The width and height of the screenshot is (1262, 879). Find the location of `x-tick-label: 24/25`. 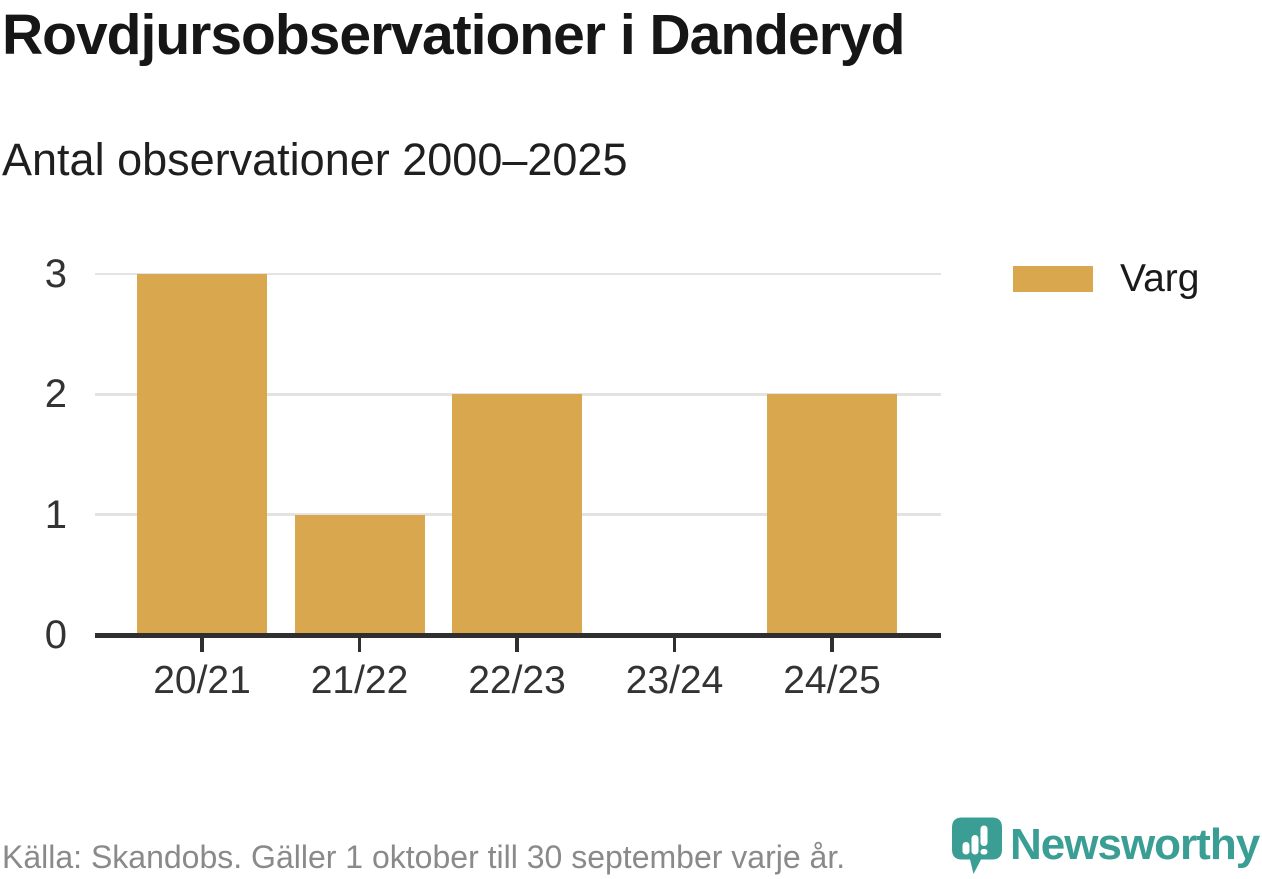

x-tick-label: 24/25 is located at coordinates (832, 680).